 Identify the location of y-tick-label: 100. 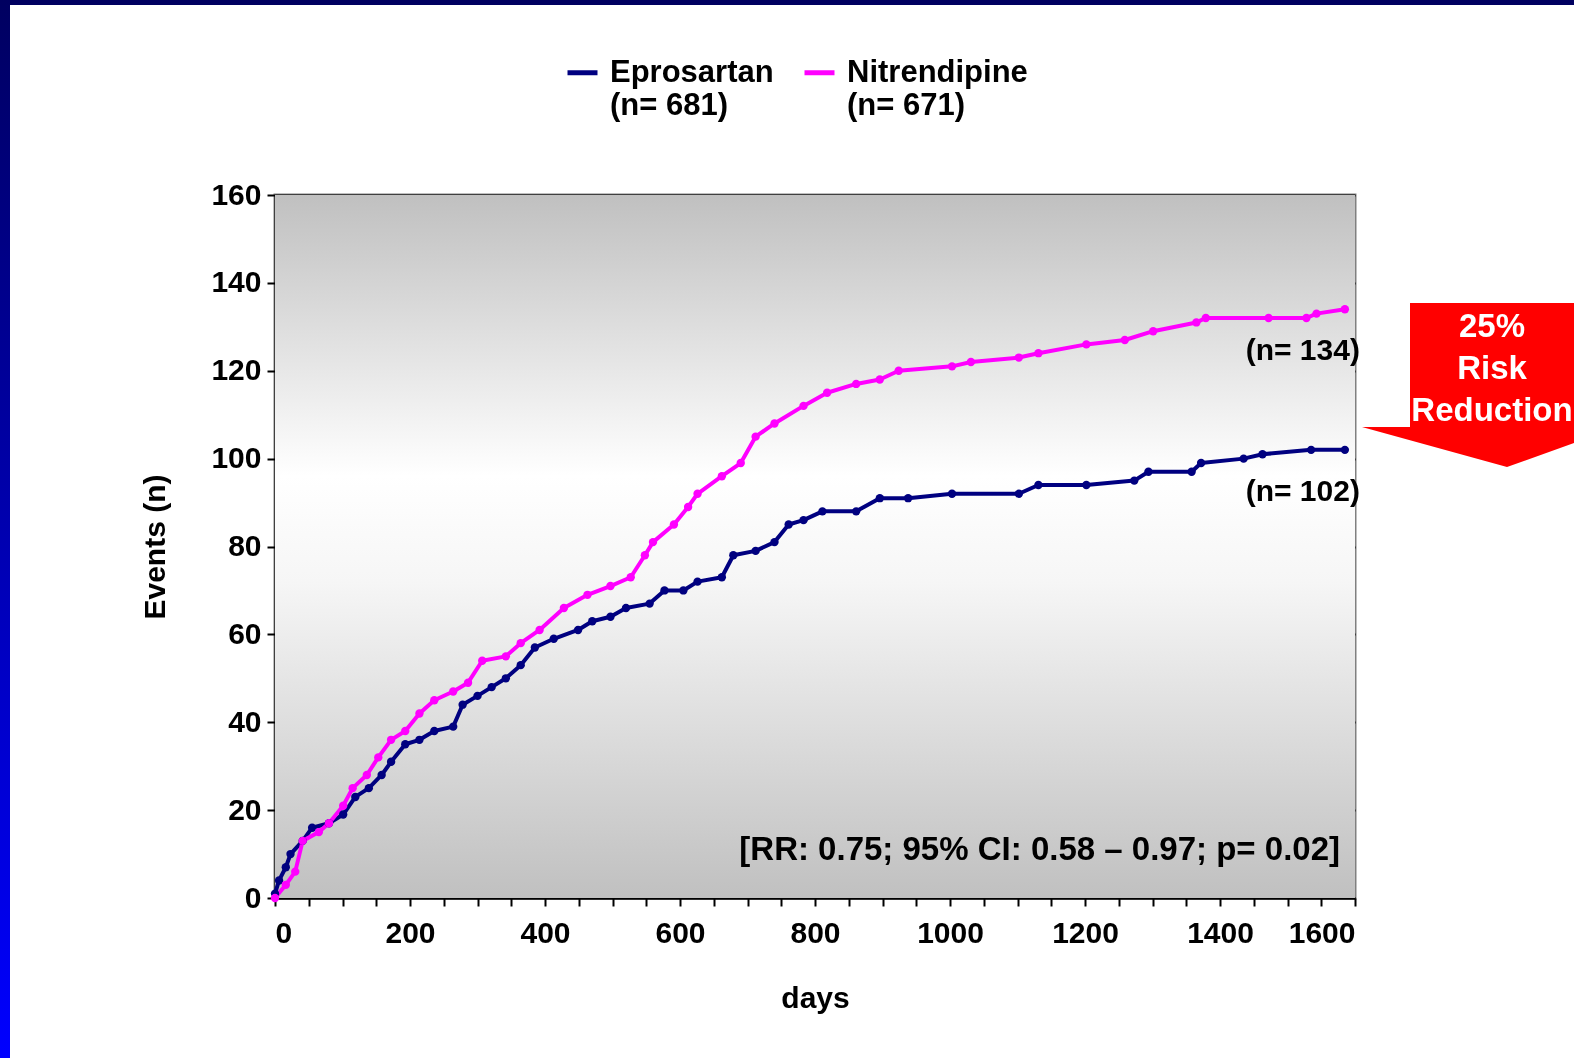
(236, 458).